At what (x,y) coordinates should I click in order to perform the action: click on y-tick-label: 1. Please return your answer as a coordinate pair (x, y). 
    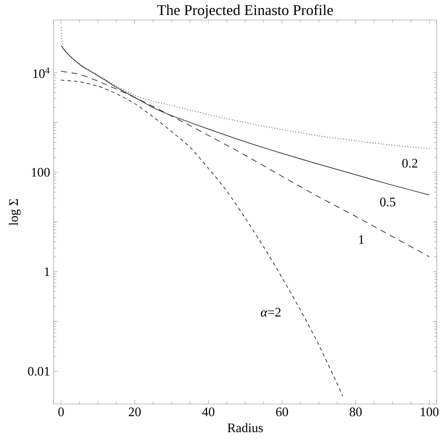
    Looking at the image, I should click on (47, 272).